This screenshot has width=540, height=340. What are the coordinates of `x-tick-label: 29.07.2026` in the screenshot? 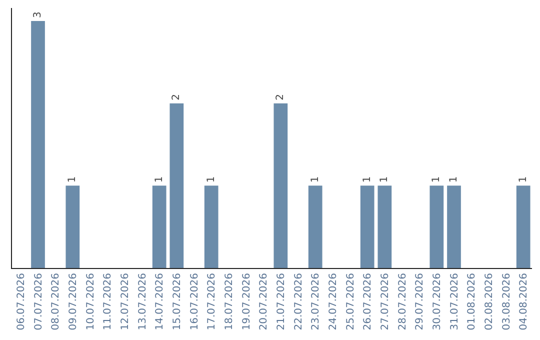 It's located at (420, 301).